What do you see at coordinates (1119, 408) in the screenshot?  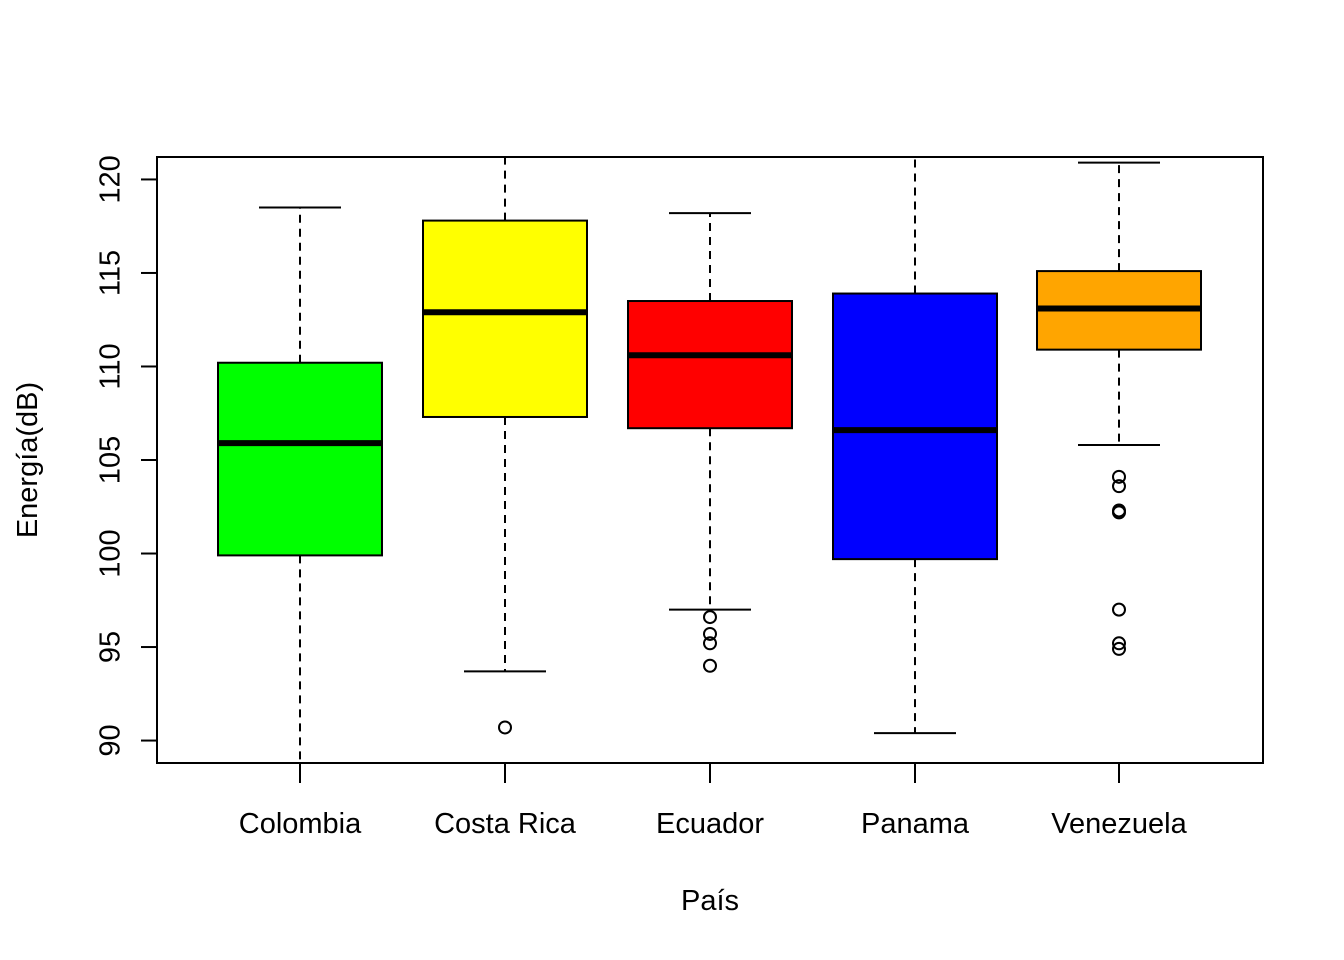 I see `box-group-venezuela` at bounding box center [1119, 408].